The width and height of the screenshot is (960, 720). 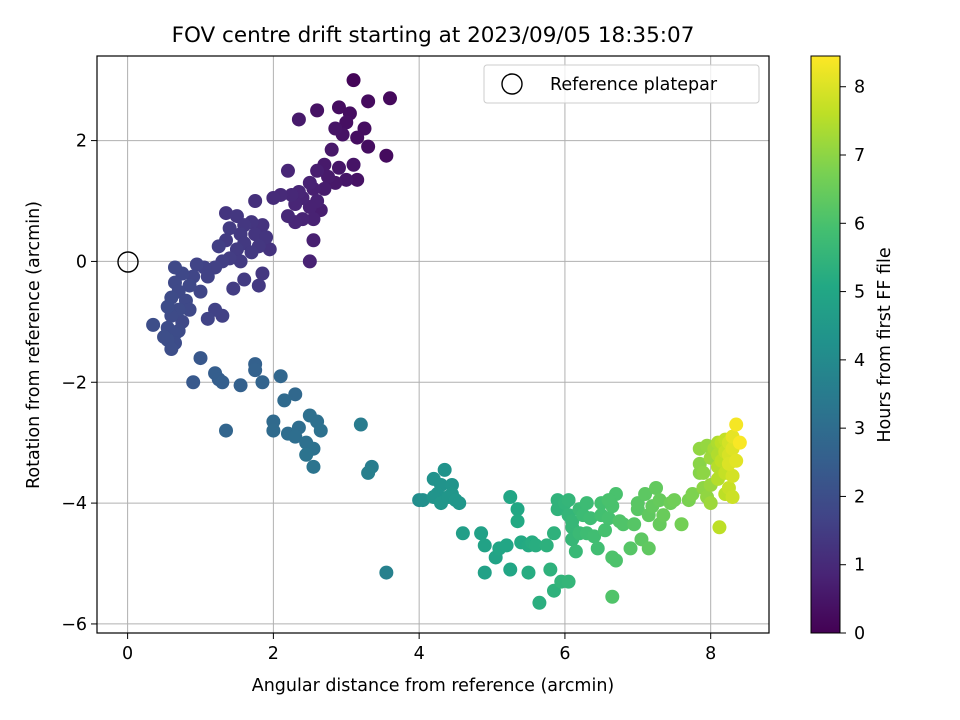 I want to click on y-tick-label: −6, so click(x=74, y=625).